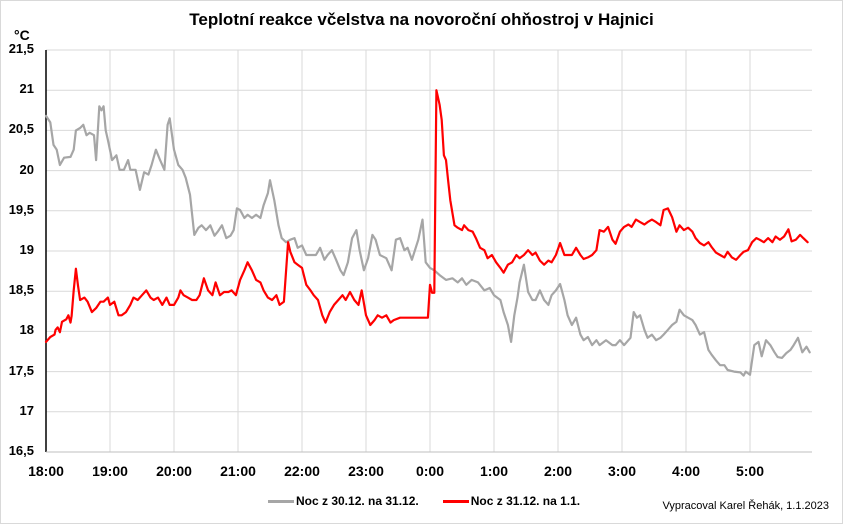 This screenshot has height=524, width=843. I want to click on y-tick-label: 18, so click(26, 330).